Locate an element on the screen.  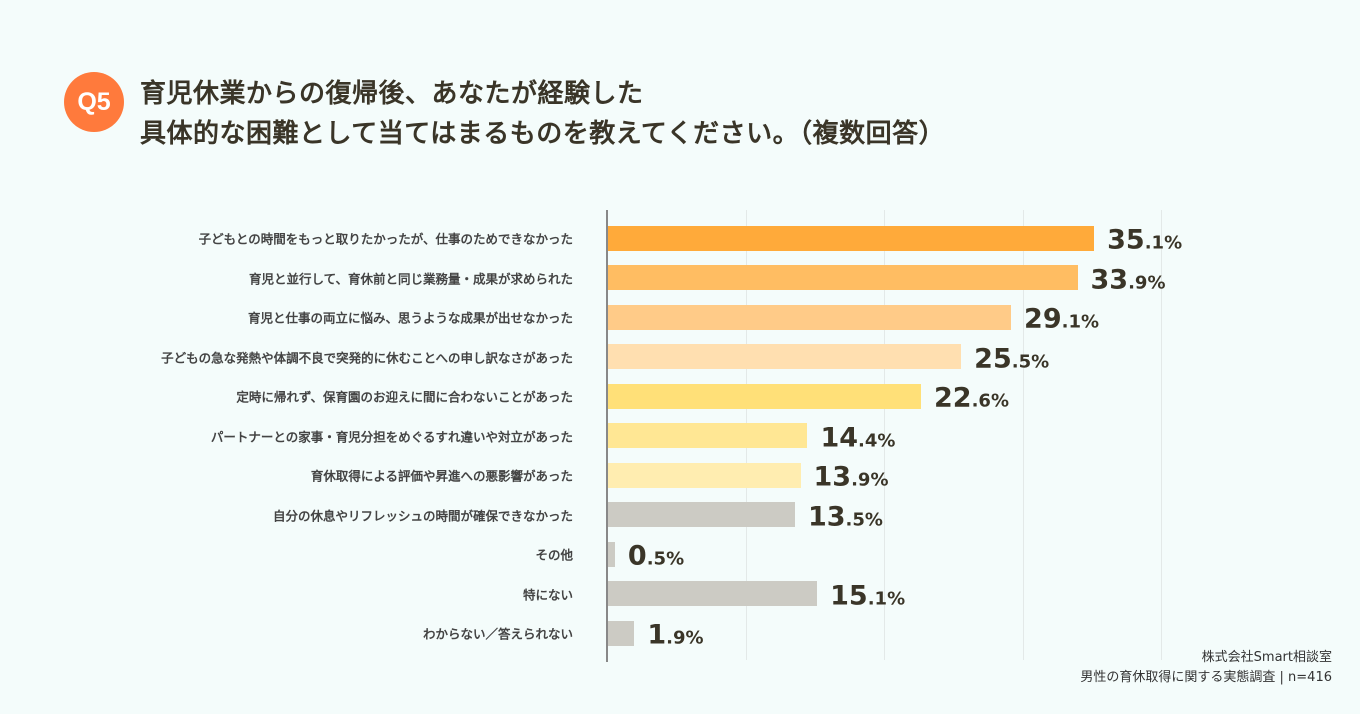
category-label: 自分の休息やリフレッシュの時間が確保できなかった is located at coordinates (422, 515).